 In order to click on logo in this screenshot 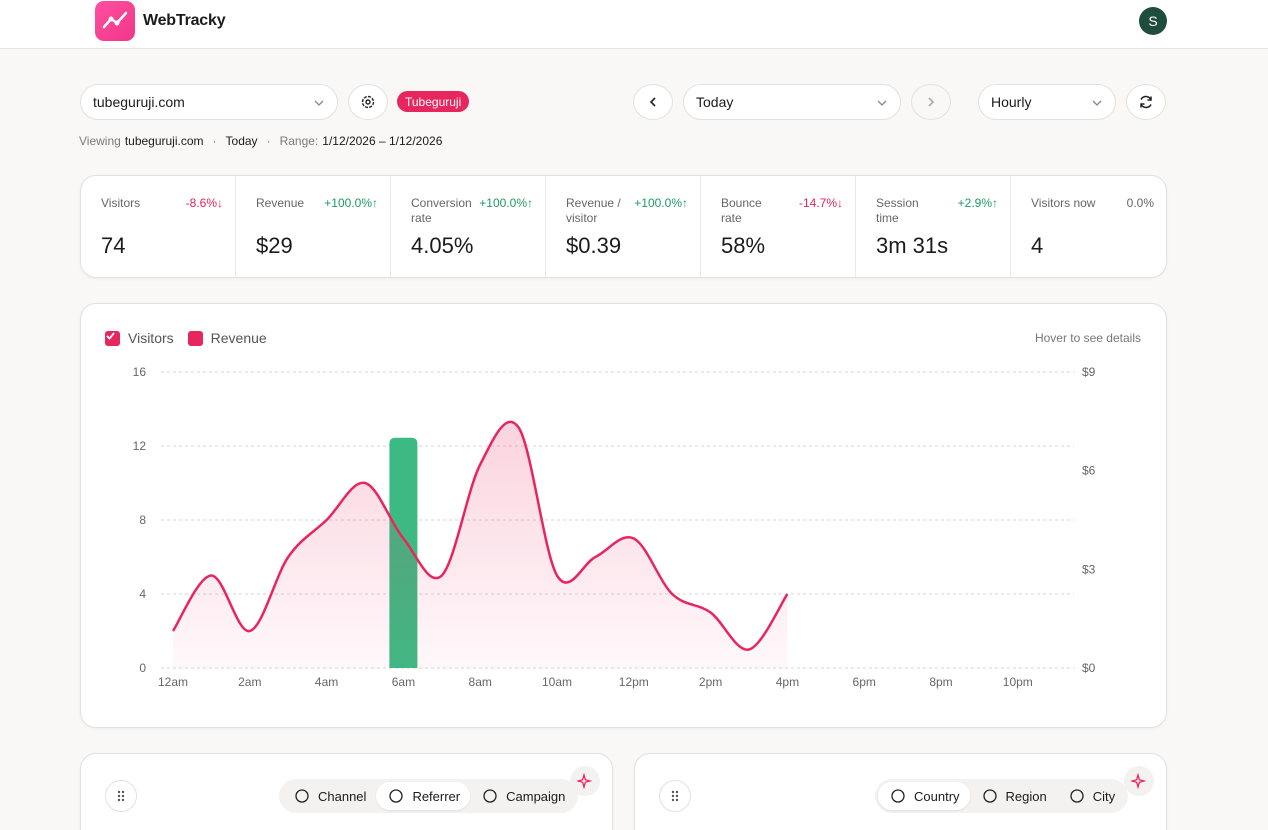, I will do `click(115, 21)`.